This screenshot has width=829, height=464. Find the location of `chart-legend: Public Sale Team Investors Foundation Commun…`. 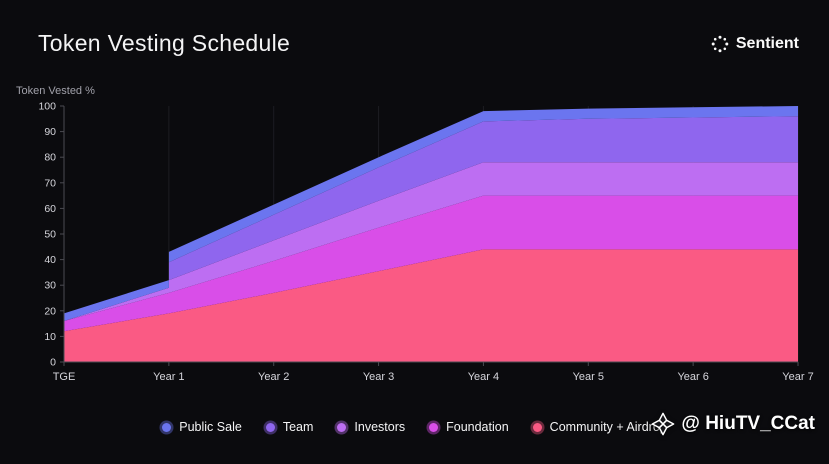

chart-legend: Public Sale Team Investors Foundation Commun… is located at coordinates (414, 427).